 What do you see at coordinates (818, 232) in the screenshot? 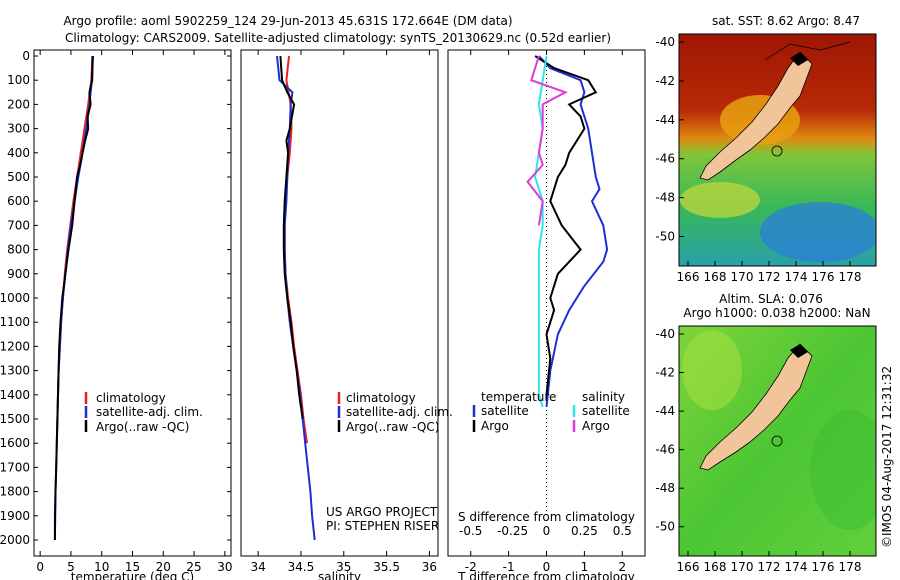
I see `sst-cold-patch` at bounding box center [818, 232].